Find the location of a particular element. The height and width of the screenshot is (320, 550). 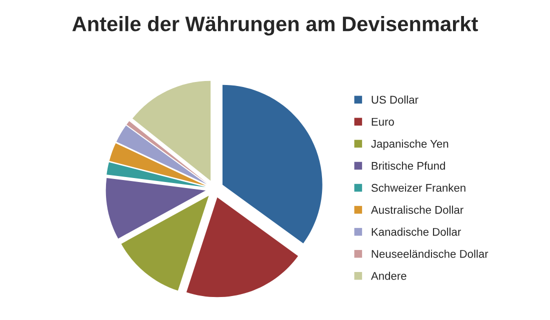

legend-label: Schweizer Franken is located at coordinates (418, 188).